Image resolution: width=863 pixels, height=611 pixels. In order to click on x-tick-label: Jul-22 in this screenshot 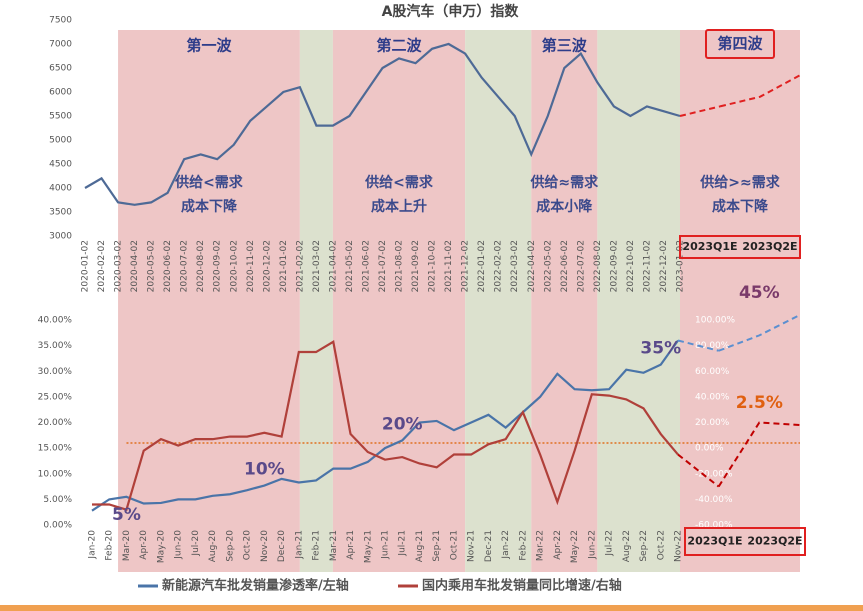, I will do `click(610, 543)`.